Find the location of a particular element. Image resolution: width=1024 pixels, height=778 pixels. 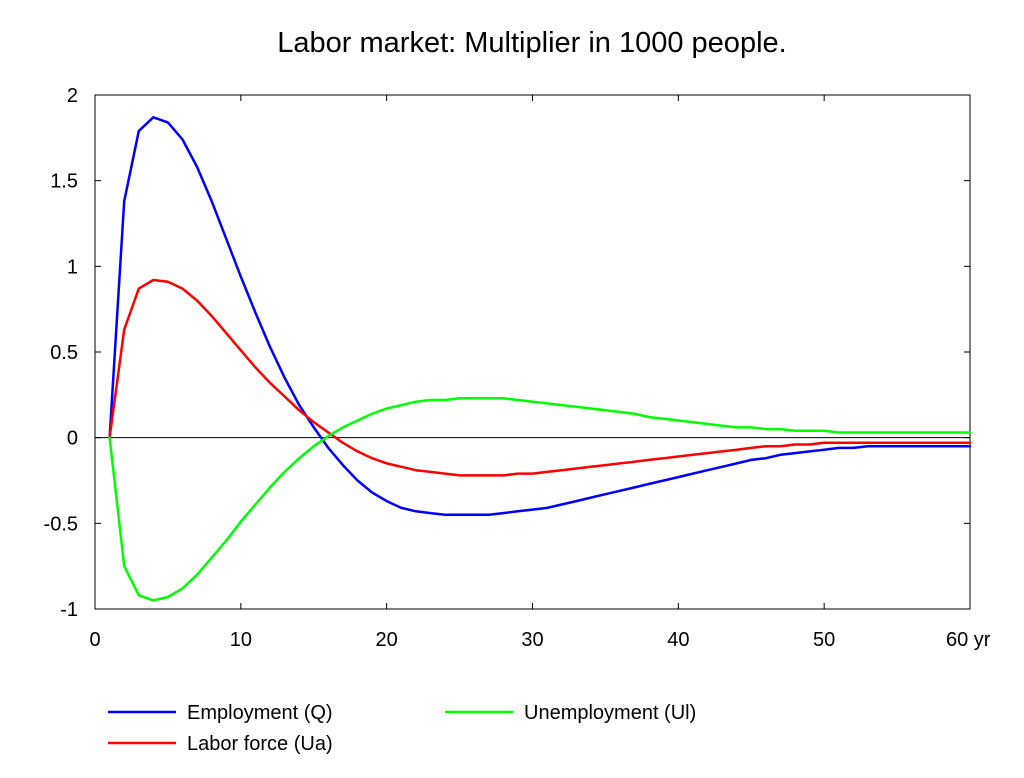

y-tick-label: 0 is located at coordinates (72, 439).